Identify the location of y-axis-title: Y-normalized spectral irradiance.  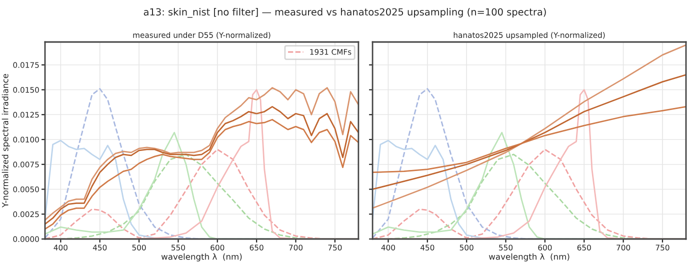
(6, 141).